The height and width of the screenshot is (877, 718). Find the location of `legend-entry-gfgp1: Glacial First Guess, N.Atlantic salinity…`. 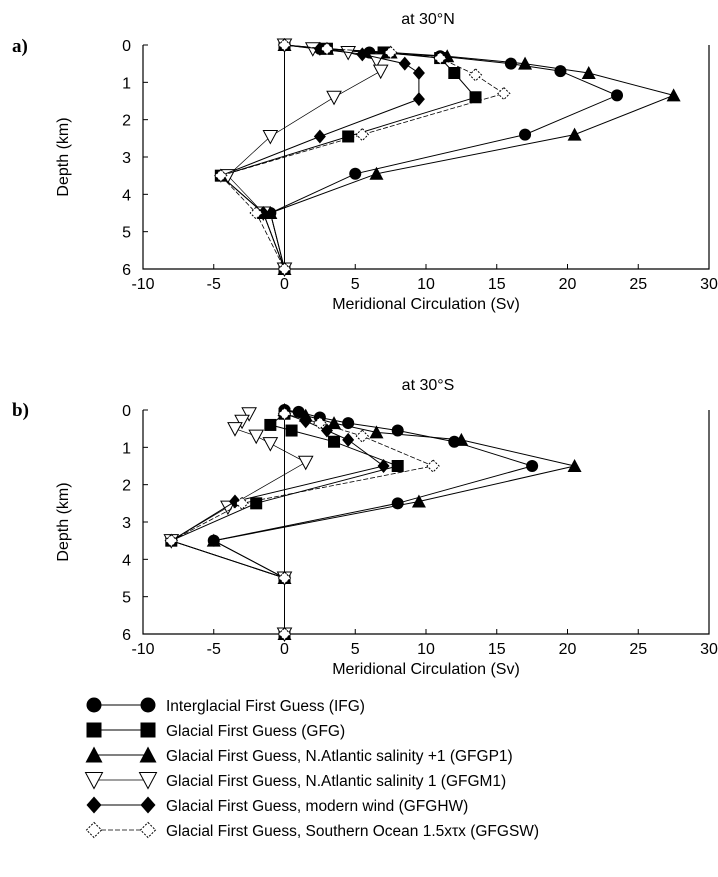

legend-entry-gfgp1: Glacial First Guess, N.Atlantic salinity… is located at coordinates (299, 755).